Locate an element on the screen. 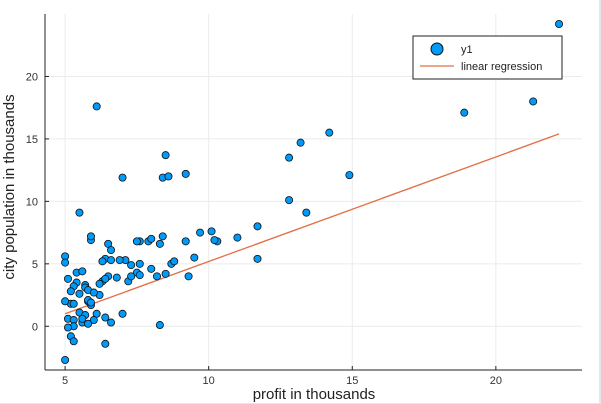 The image size is (601, 404). y-tick-label: 5 is located at coordinates (35, 265).